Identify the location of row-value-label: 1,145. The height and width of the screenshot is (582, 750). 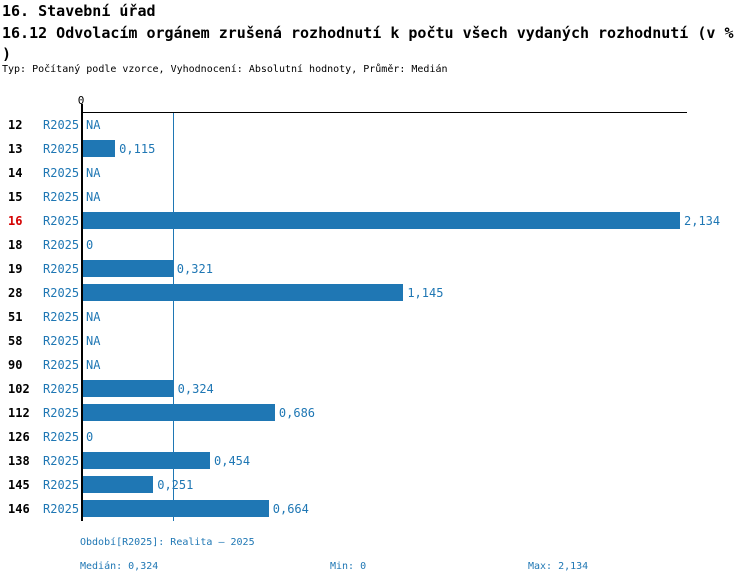
(425, 293).